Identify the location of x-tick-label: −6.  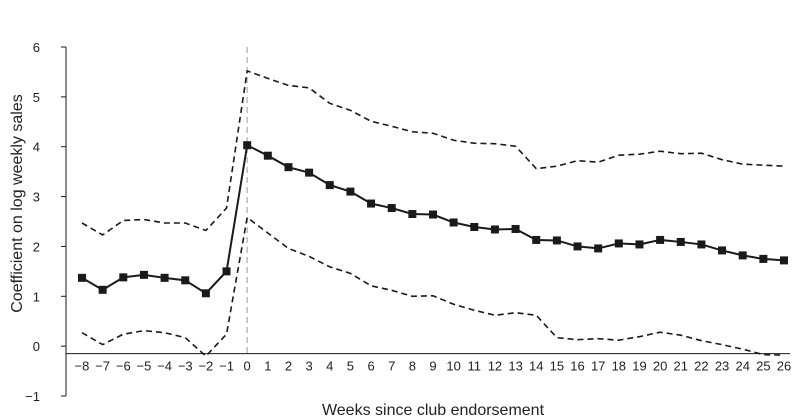
(123, 366).